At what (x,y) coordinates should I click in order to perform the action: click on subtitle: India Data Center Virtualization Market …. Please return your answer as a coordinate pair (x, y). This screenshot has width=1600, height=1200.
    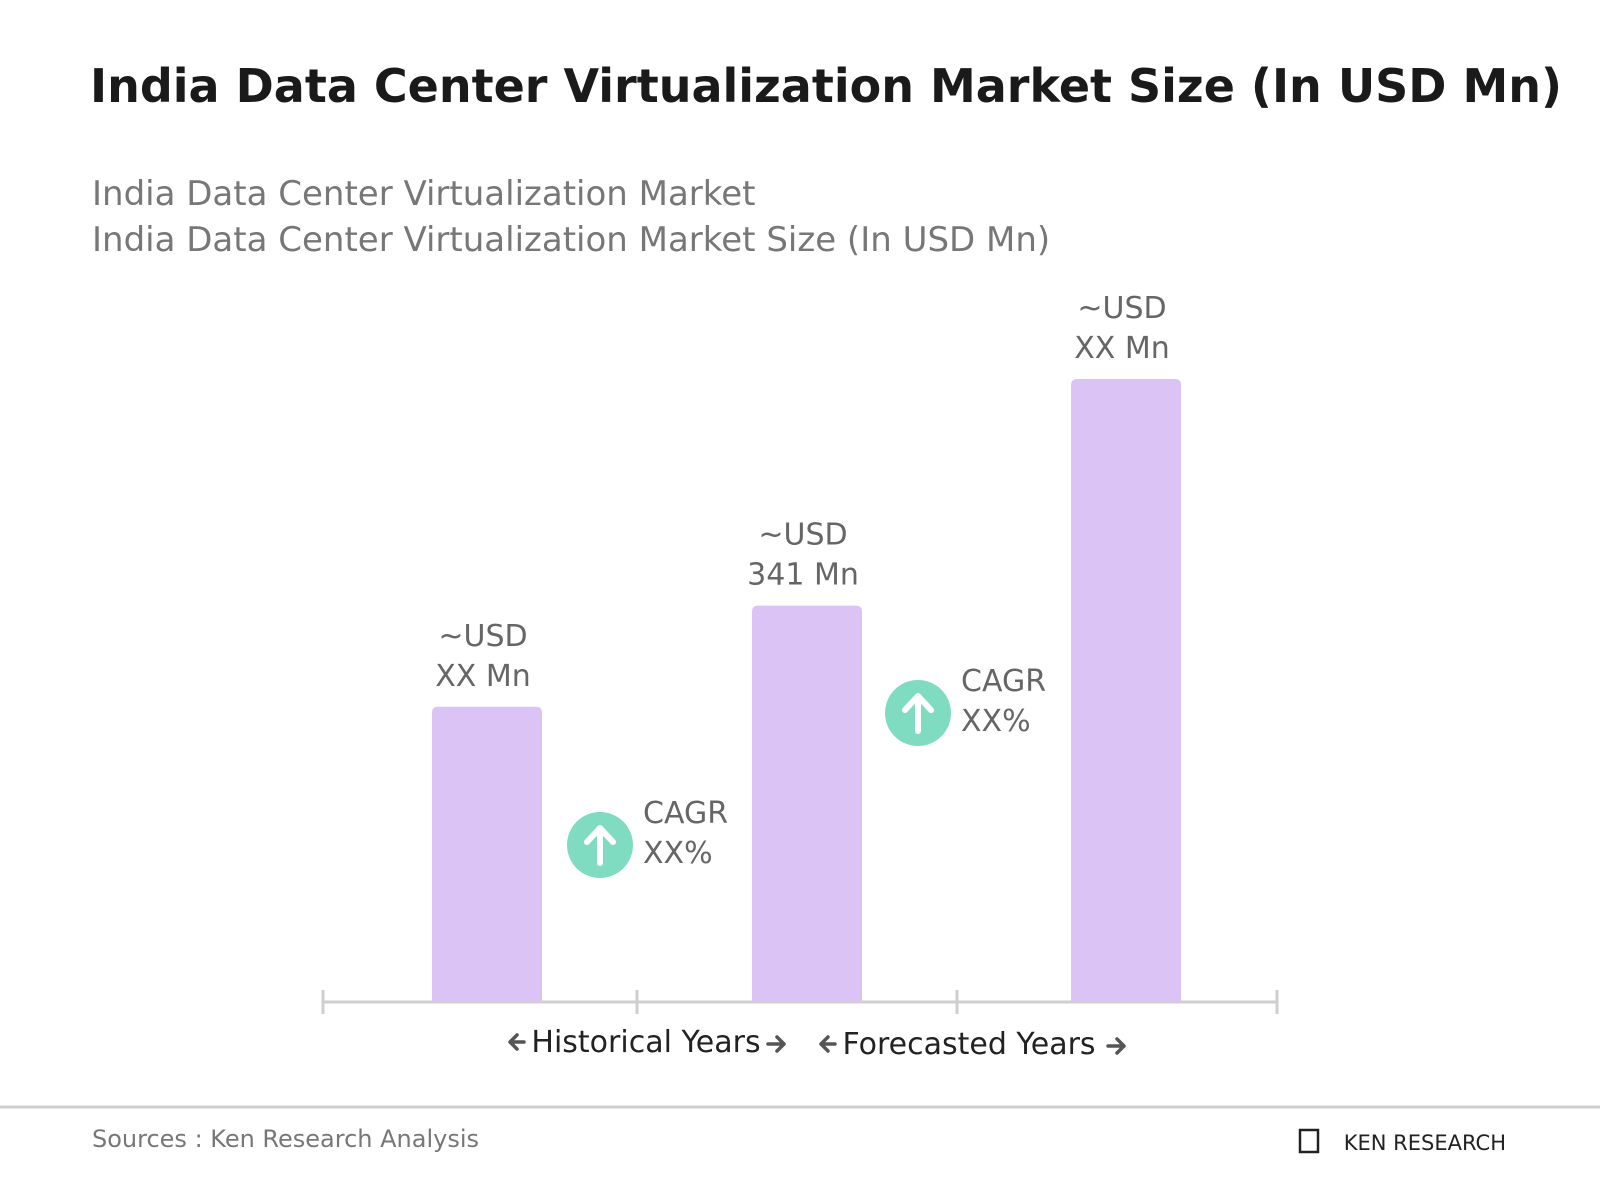
    Looking at the image, I should click on (571, 240).